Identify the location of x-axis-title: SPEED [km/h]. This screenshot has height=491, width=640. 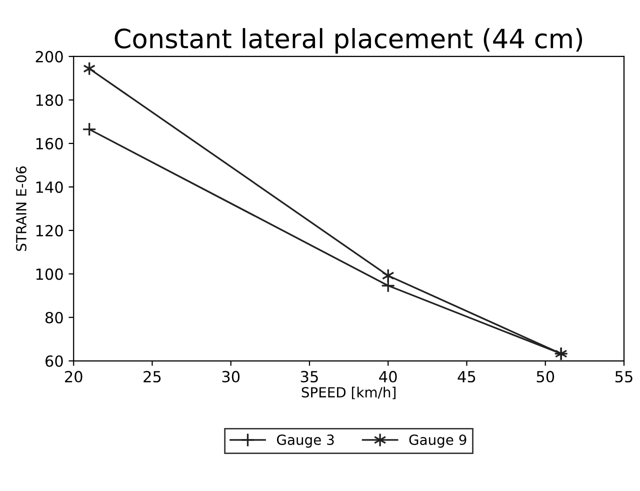
(349, 393).